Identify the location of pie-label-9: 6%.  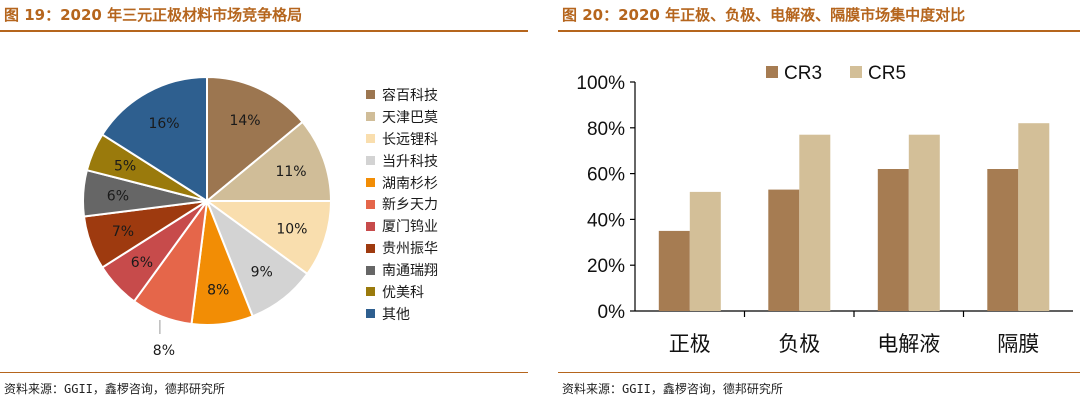
(118, 196).